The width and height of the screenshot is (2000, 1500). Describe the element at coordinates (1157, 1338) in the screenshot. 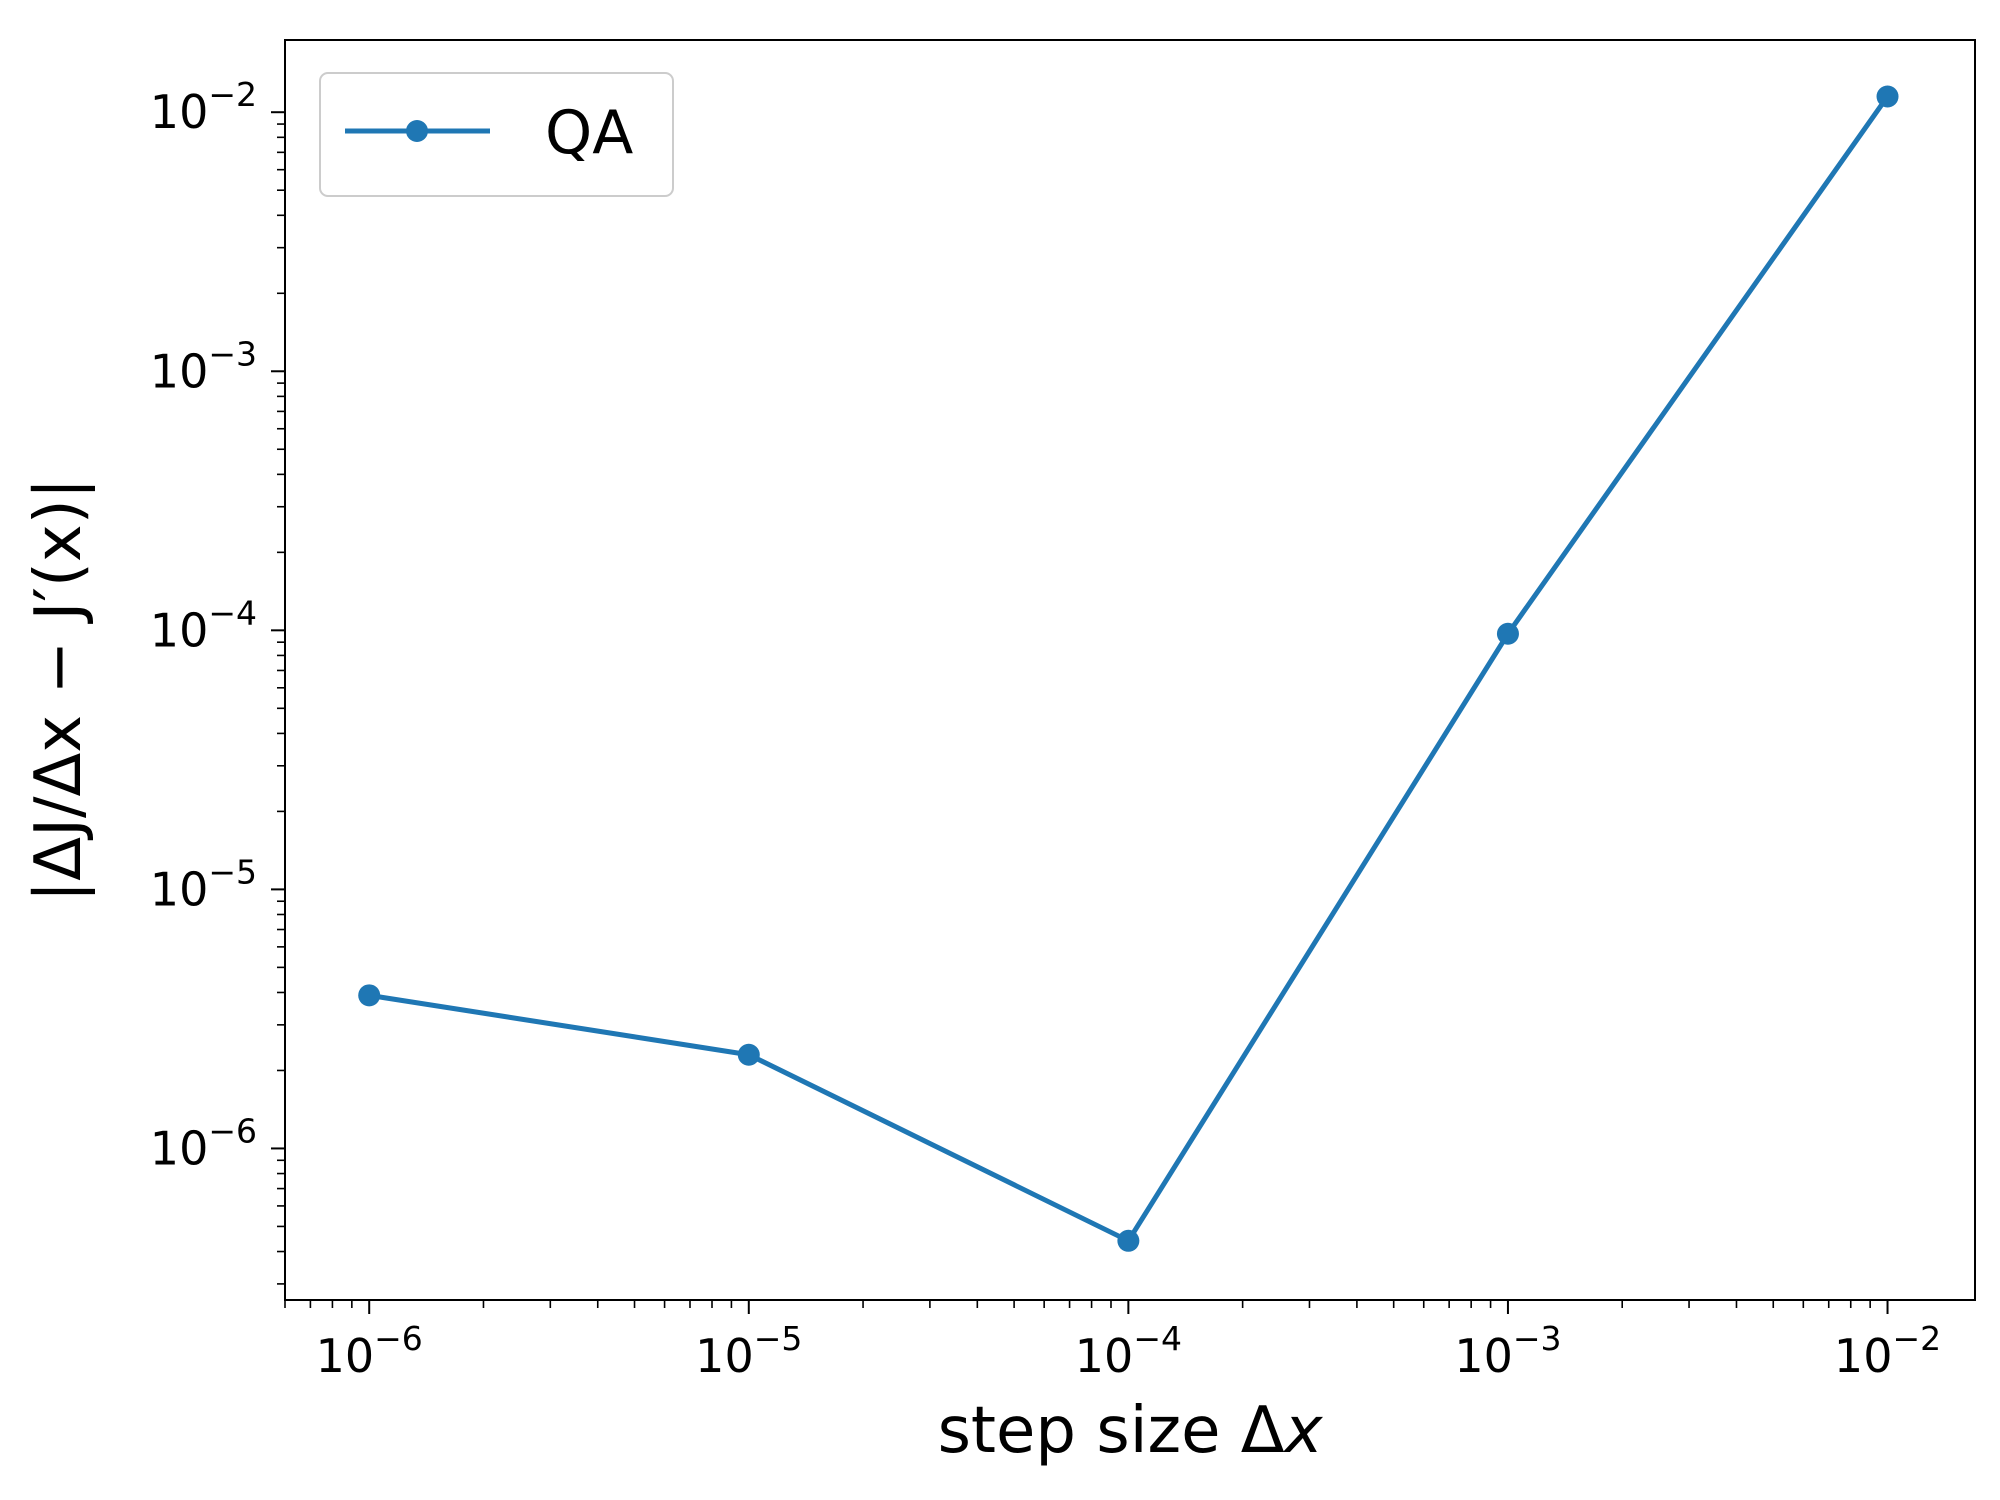

I see `x-tick-label-exp: −4` at that location.